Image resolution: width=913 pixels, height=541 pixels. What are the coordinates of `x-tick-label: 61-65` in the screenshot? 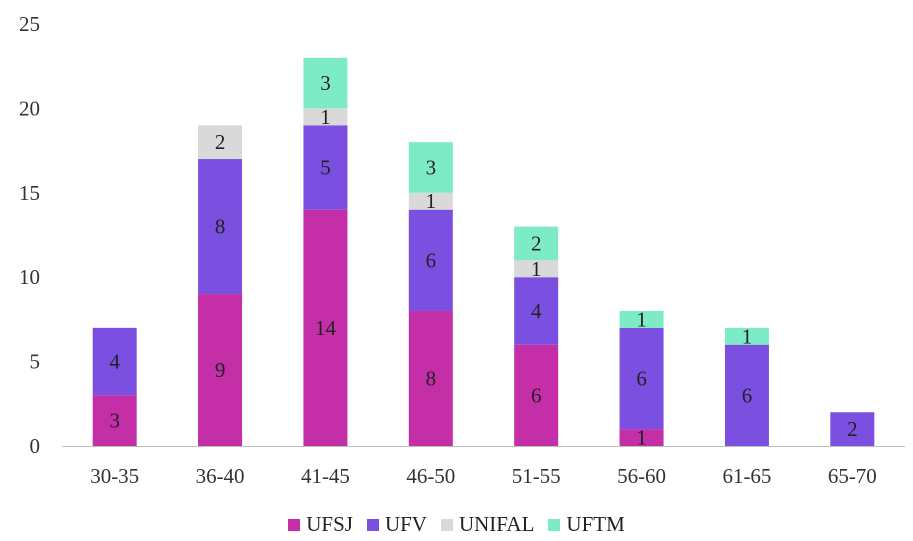 It's located at (746, 476).